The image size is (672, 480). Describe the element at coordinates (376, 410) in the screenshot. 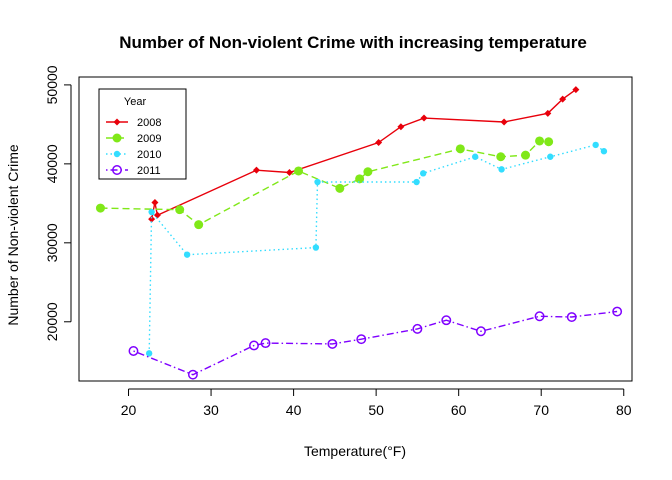

I see `x-tick-label: 50` at that location.